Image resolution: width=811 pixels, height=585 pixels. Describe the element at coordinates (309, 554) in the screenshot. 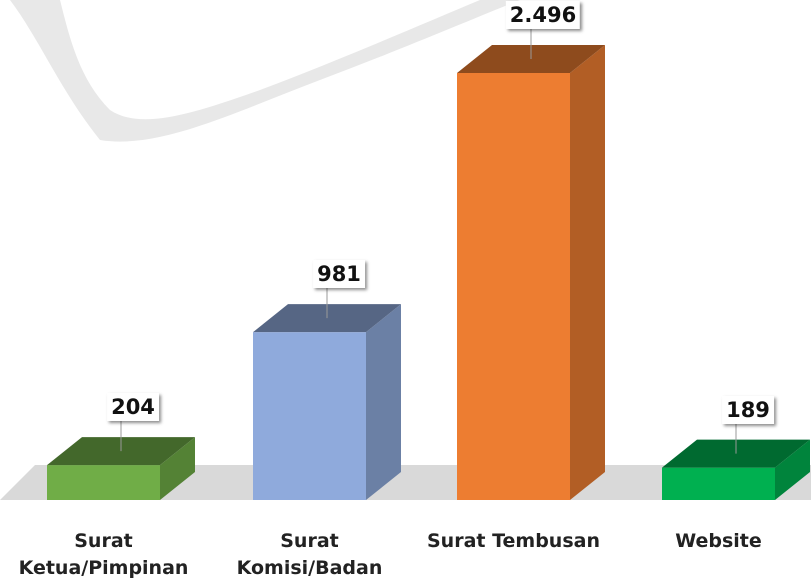

I see `x-tick-label: Surat Komisi/Badan` at that location.